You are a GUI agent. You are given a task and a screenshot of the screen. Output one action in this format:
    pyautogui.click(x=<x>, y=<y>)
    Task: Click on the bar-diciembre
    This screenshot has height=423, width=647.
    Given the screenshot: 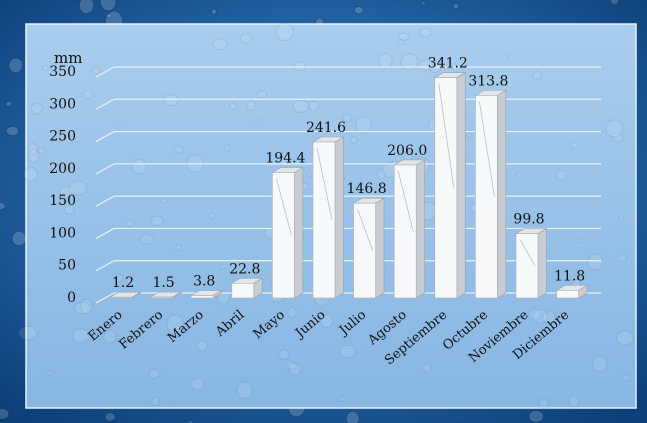 What is the action you would take?
    pyautogui.click(x=572, y=291)
    